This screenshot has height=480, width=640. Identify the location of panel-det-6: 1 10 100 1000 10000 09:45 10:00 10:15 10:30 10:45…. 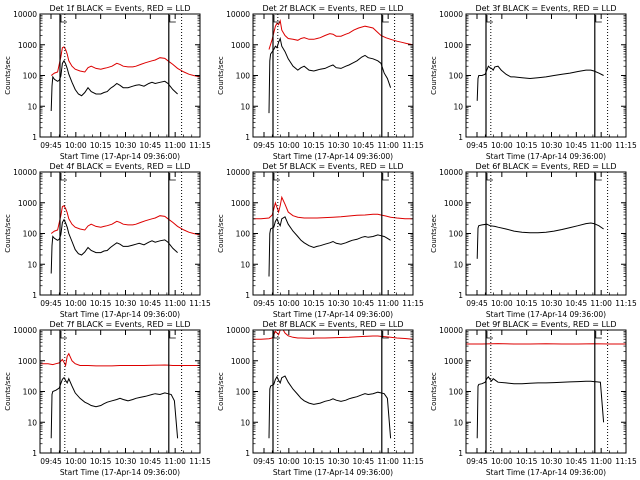
(533, 240).